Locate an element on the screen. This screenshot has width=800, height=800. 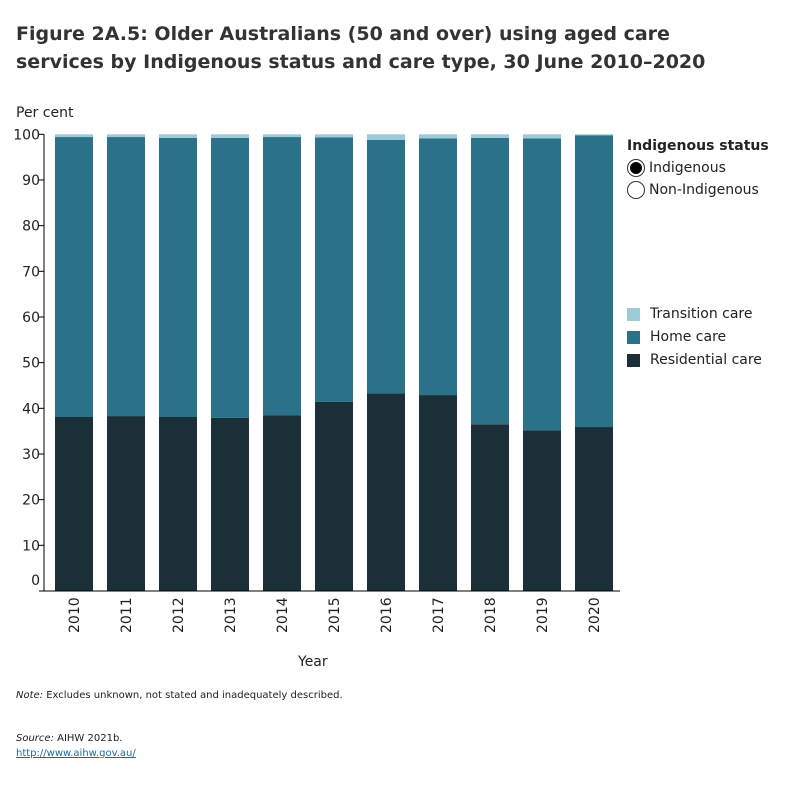
x-tick-label: 2014 is located at coordinates (283, 615).